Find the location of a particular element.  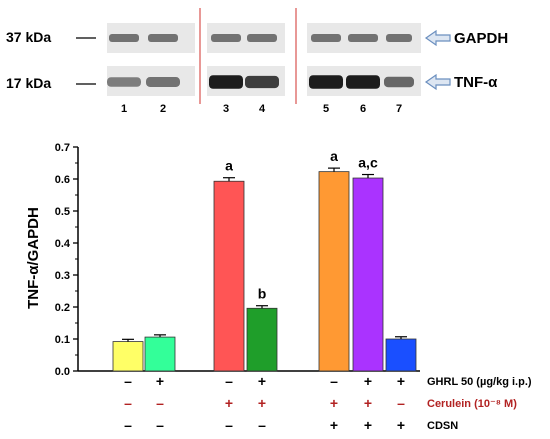

y-tick-label: 0.3 is located at coordinates (62, 276).